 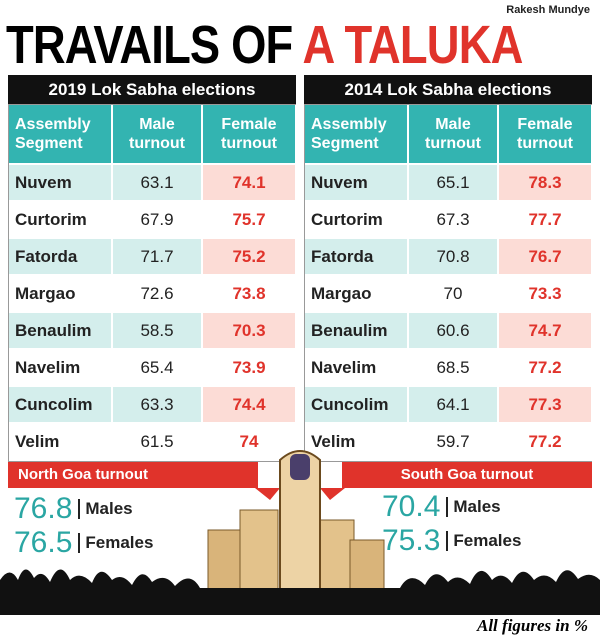 I want to click on title: TRAVAILS OF A TALUKA, so click(x=264, y=45).